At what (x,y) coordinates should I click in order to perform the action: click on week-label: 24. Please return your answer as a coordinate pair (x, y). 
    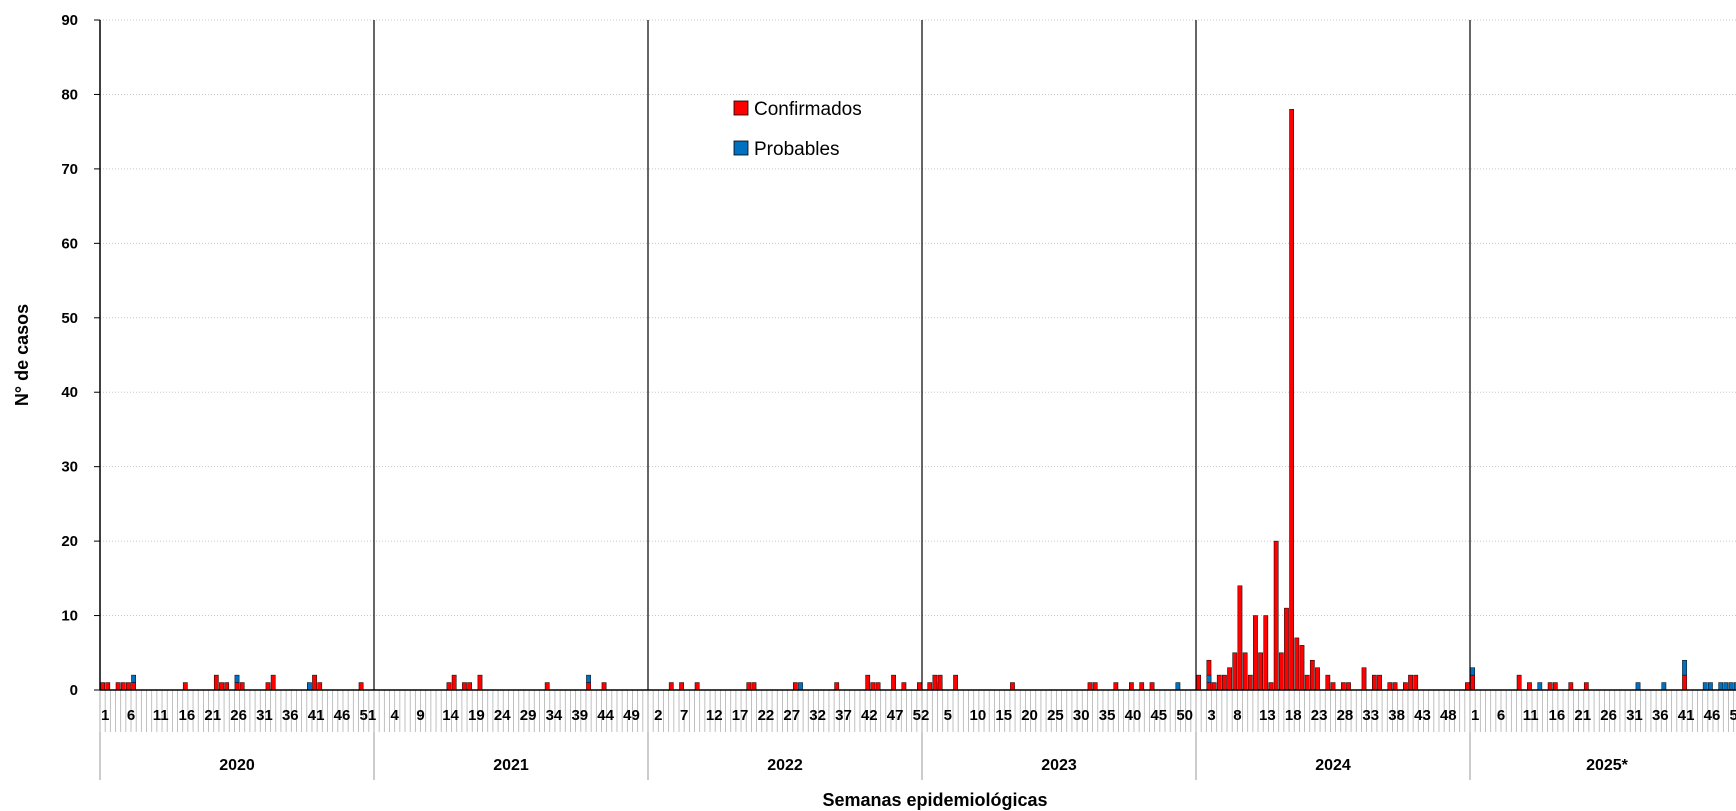
    Looking at the image, I should click on (502, 715).